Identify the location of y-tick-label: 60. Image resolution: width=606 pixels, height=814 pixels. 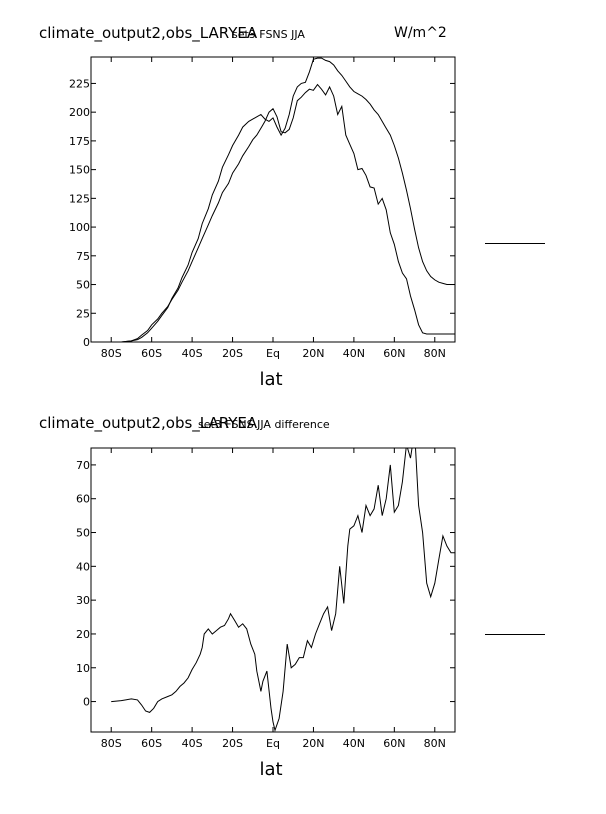
(83, 499).